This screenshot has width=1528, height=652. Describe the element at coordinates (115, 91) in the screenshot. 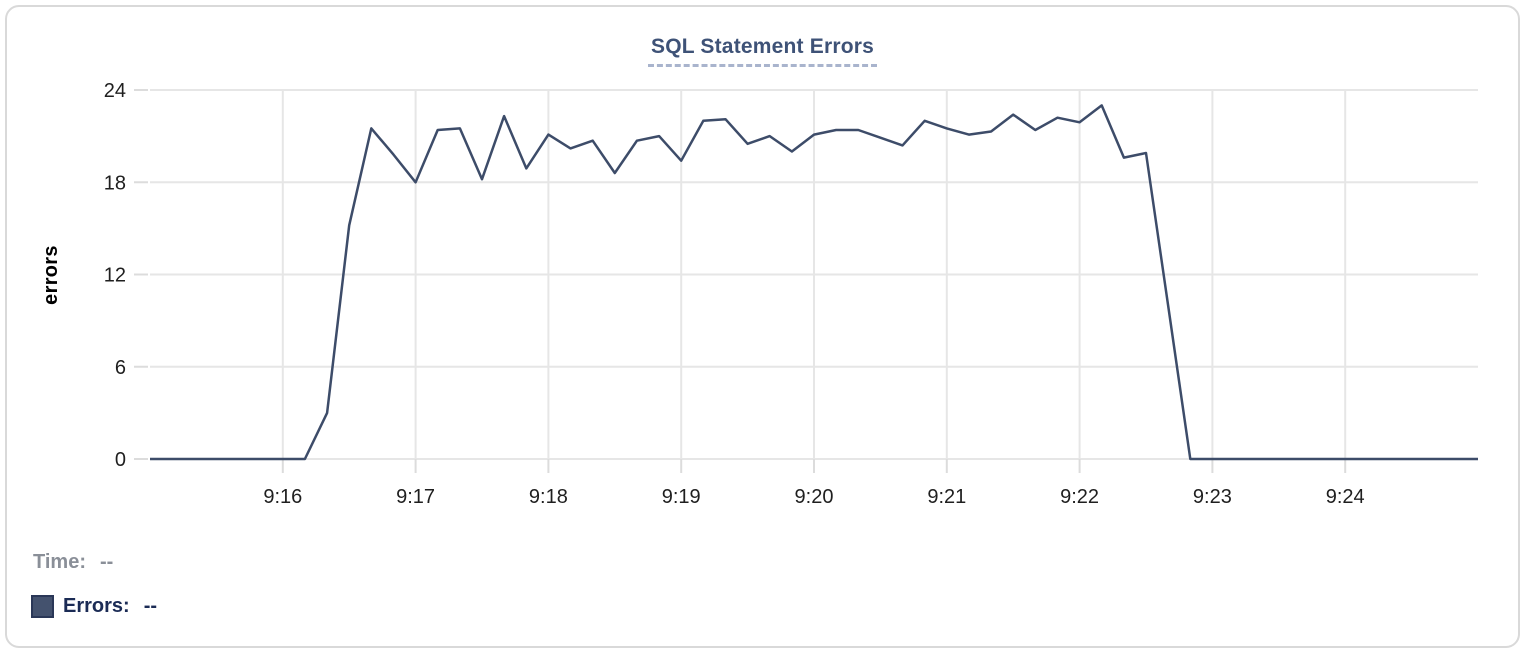

I see `y-tick-label: 24` at that location.